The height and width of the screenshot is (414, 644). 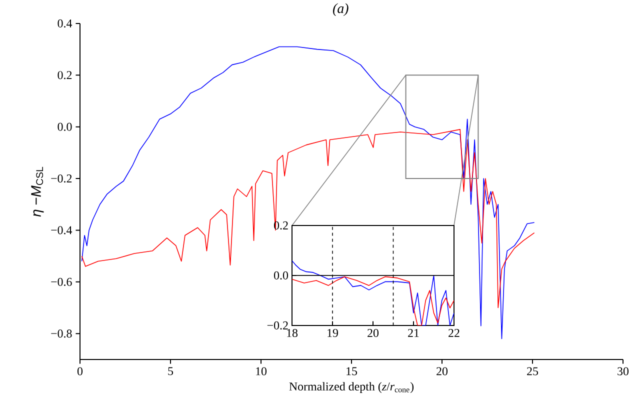 I want to click on chart-title: (a), so click(x=340, y=9).